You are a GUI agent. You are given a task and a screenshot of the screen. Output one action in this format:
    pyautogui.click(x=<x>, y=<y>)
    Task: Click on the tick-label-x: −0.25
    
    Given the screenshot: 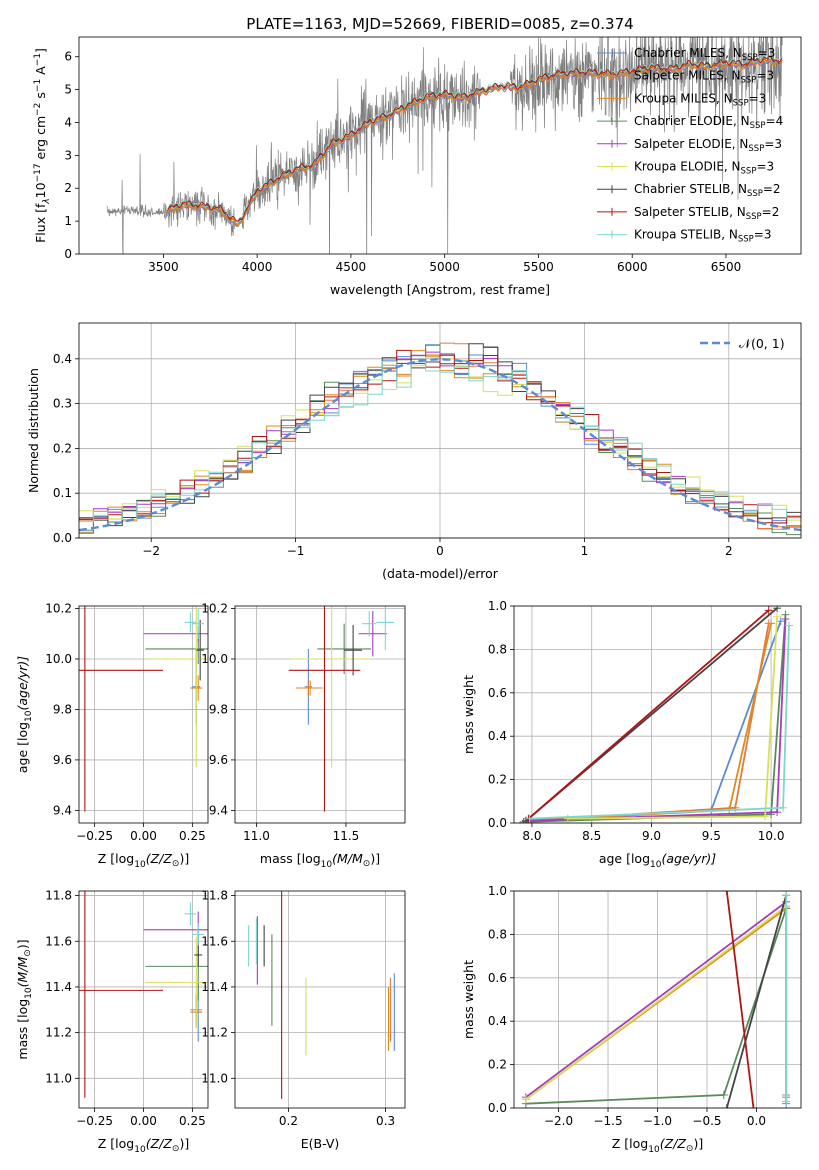 What is the action you would take?
    pyautogui.click(x=94, y=1121)
    